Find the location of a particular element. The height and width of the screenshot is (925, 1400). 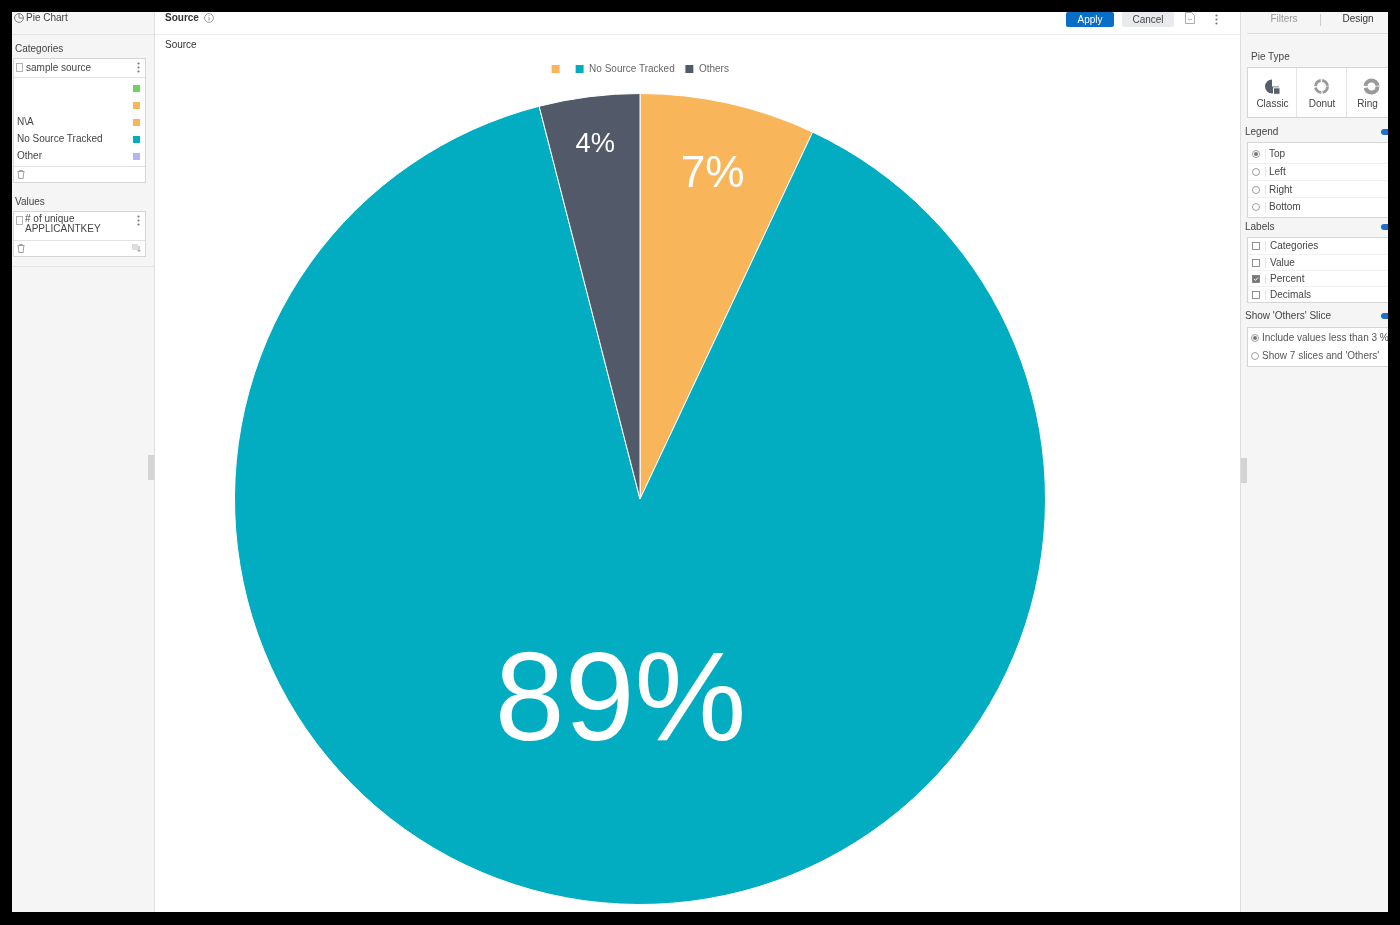

text: Labels is located at coordinates (1260, 227).